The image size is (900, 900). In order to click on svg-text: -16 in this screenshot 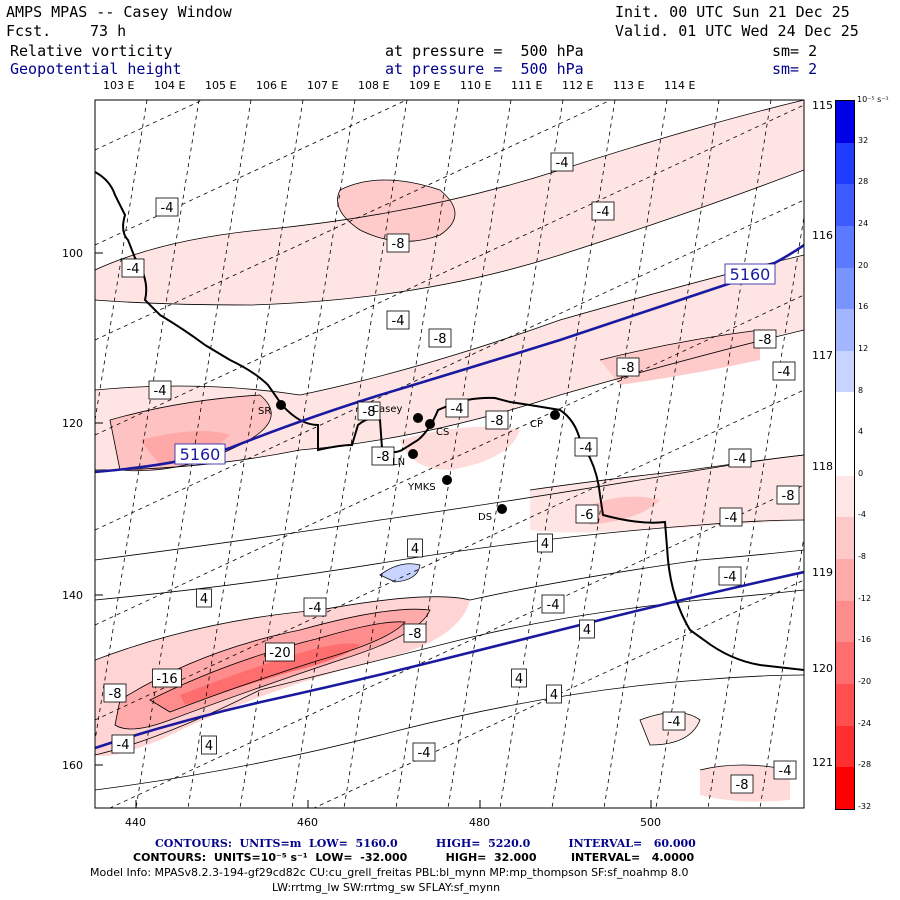, I will do `click(166, 679)`.